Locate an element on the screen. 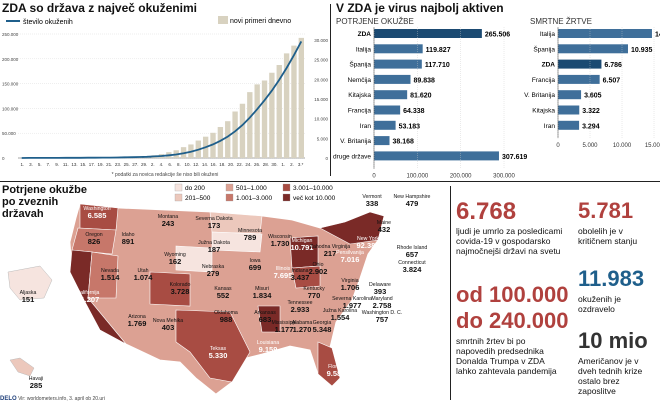 This screenshot has width=660, height=405. state-name-label: Iowa is located at coordinates (255, 261).